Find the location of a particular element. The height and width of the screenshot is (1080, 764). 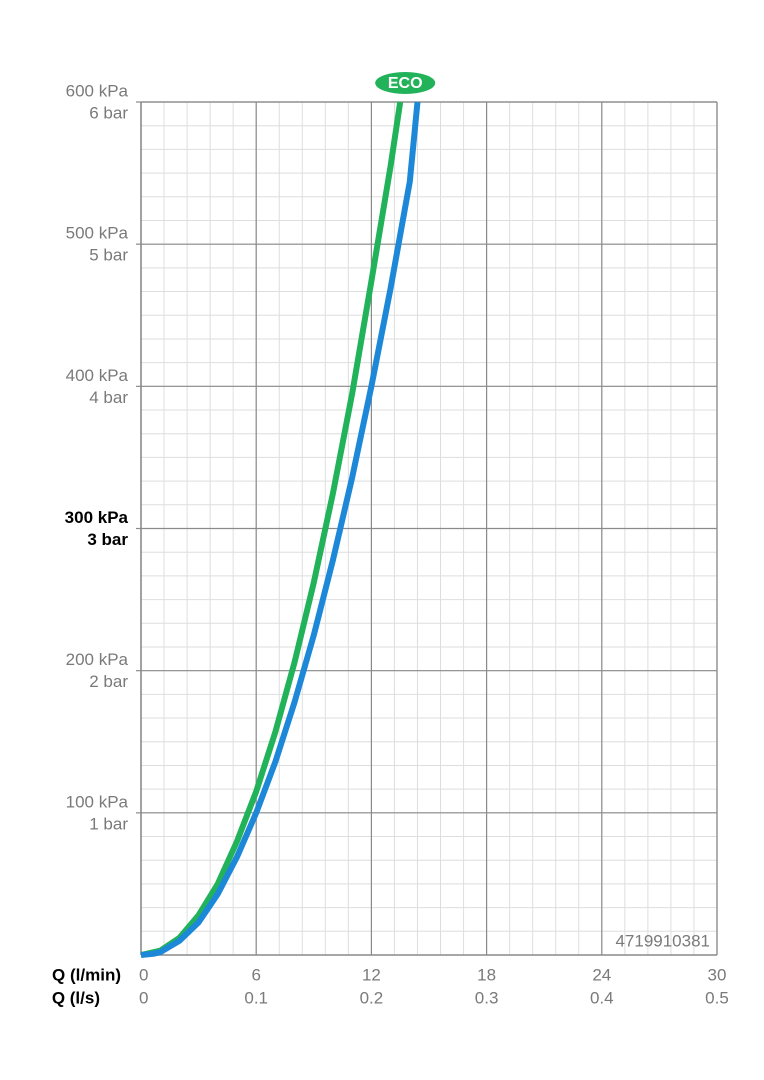

y2-tick-label: 3 bar is located at coordinates (107, 539).